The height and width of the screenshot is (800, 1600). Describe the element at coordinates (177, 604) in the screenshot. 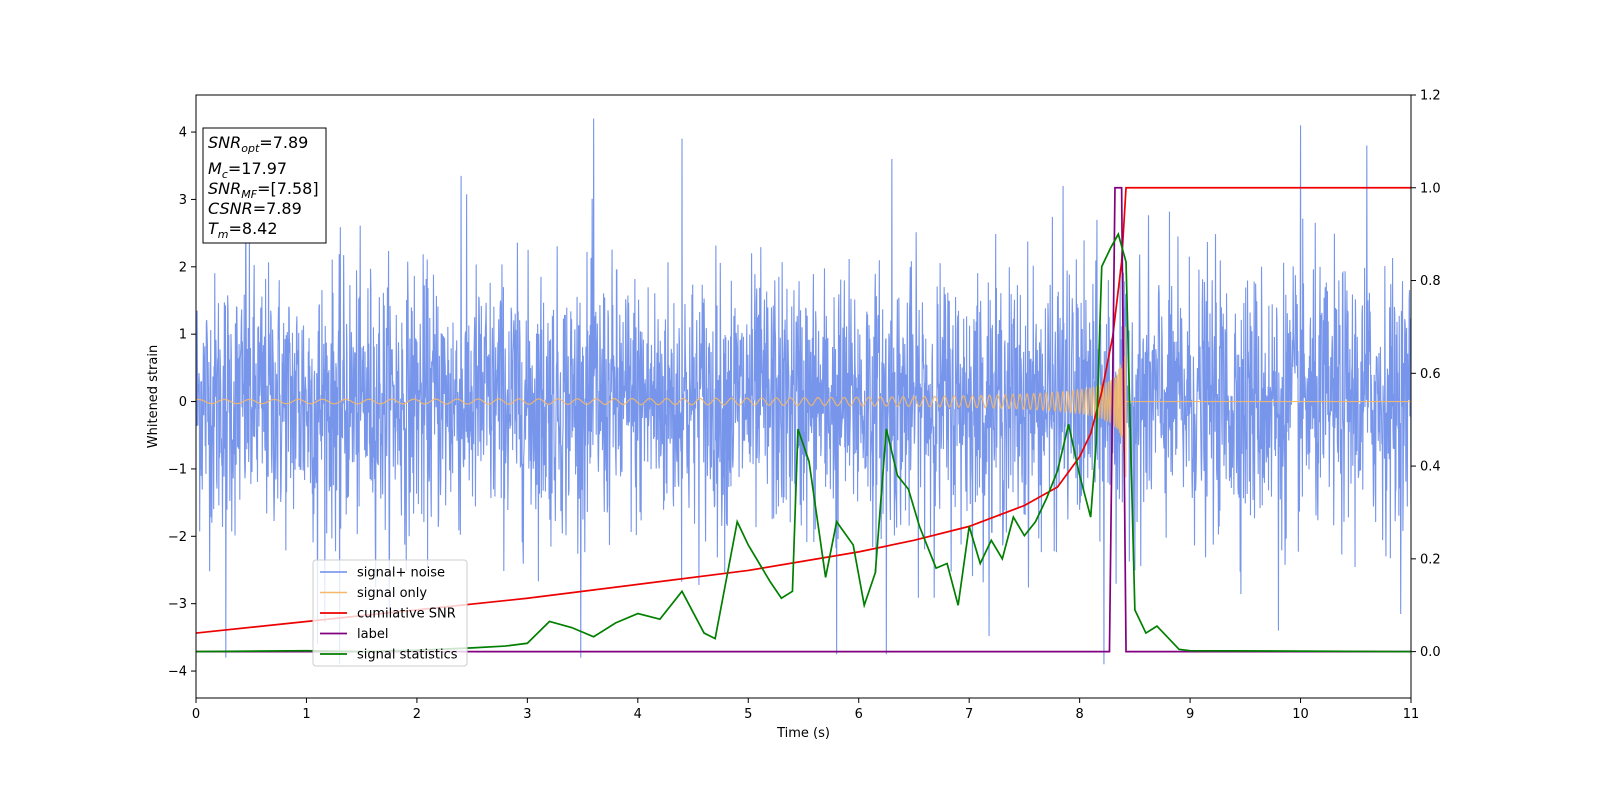

I see `y-tick-label: −3` at that location.